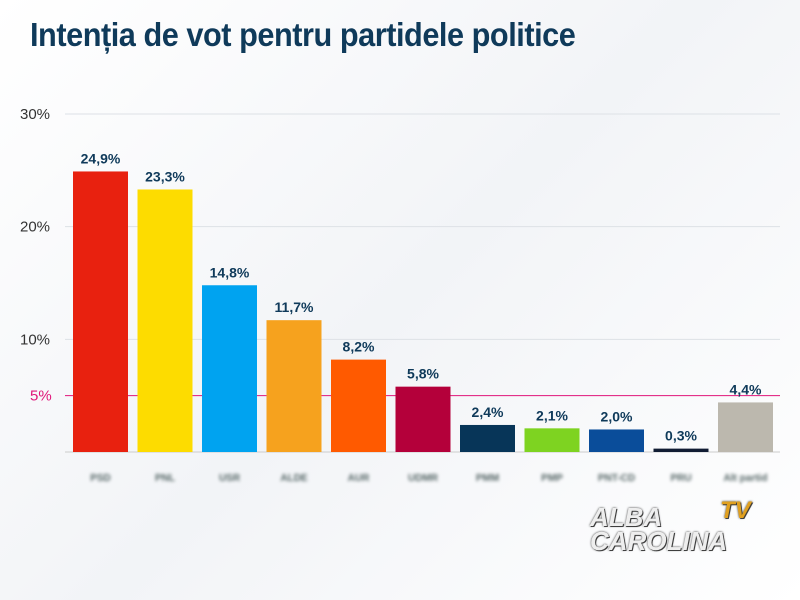  What do you see at coordinates (35, 114) in the screenshot?
I see `y-tick-label: 30%` at bounding box center [35, 114].